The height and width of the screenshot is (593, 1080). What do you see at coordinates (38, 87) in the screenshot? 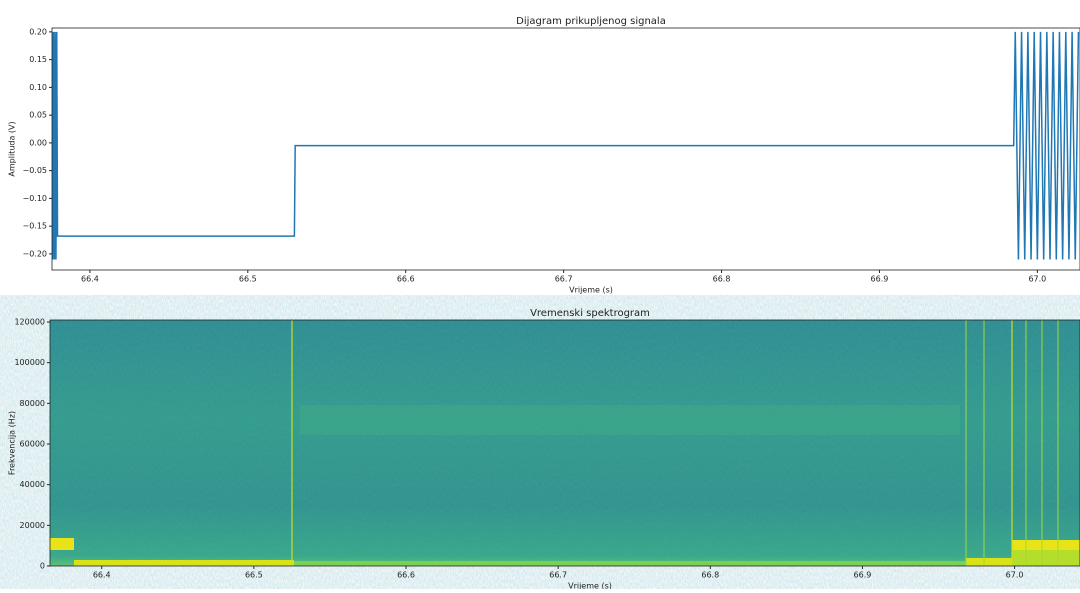
I see `y-tick-label: 0.10` at bounding box center [38, 87].